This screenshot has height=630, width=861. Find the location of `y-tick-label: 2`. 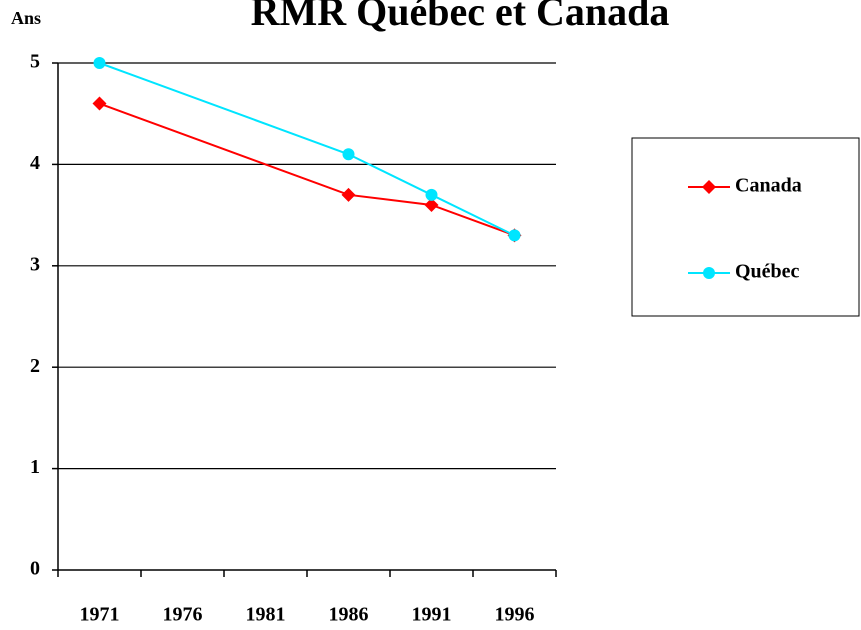

y-tick-label: 2 is located at coordinates (35, 366).